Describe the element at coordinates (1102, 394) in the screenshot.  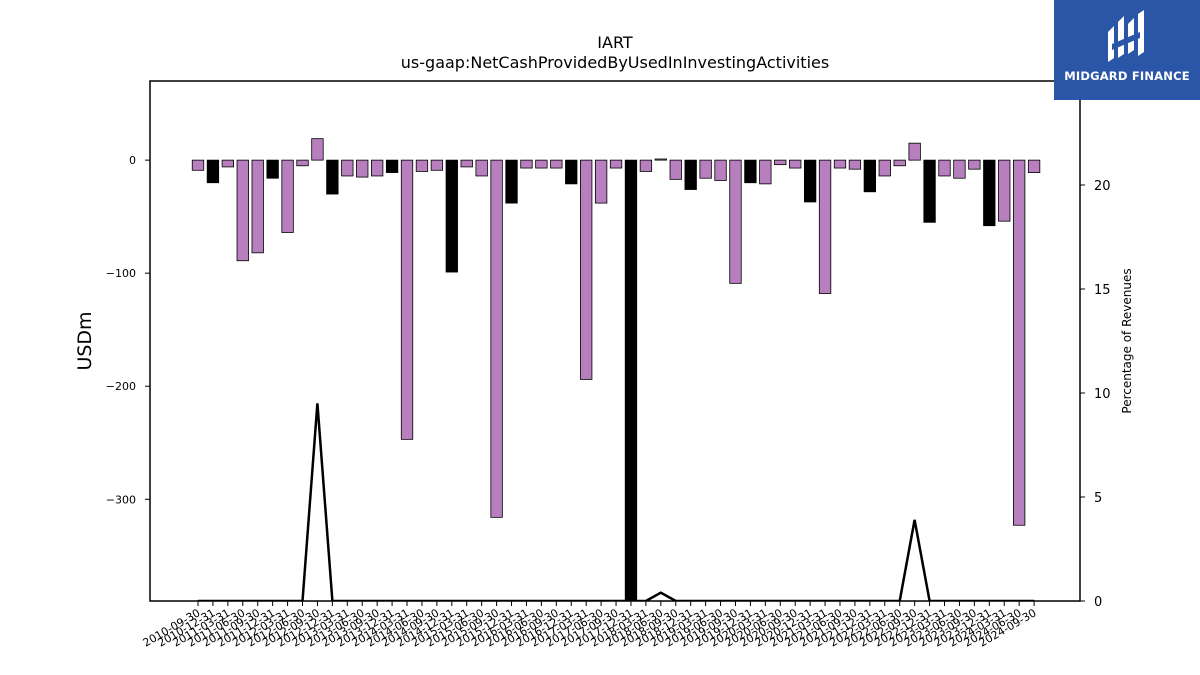
I see `y2-tick-label: 10` at that location.